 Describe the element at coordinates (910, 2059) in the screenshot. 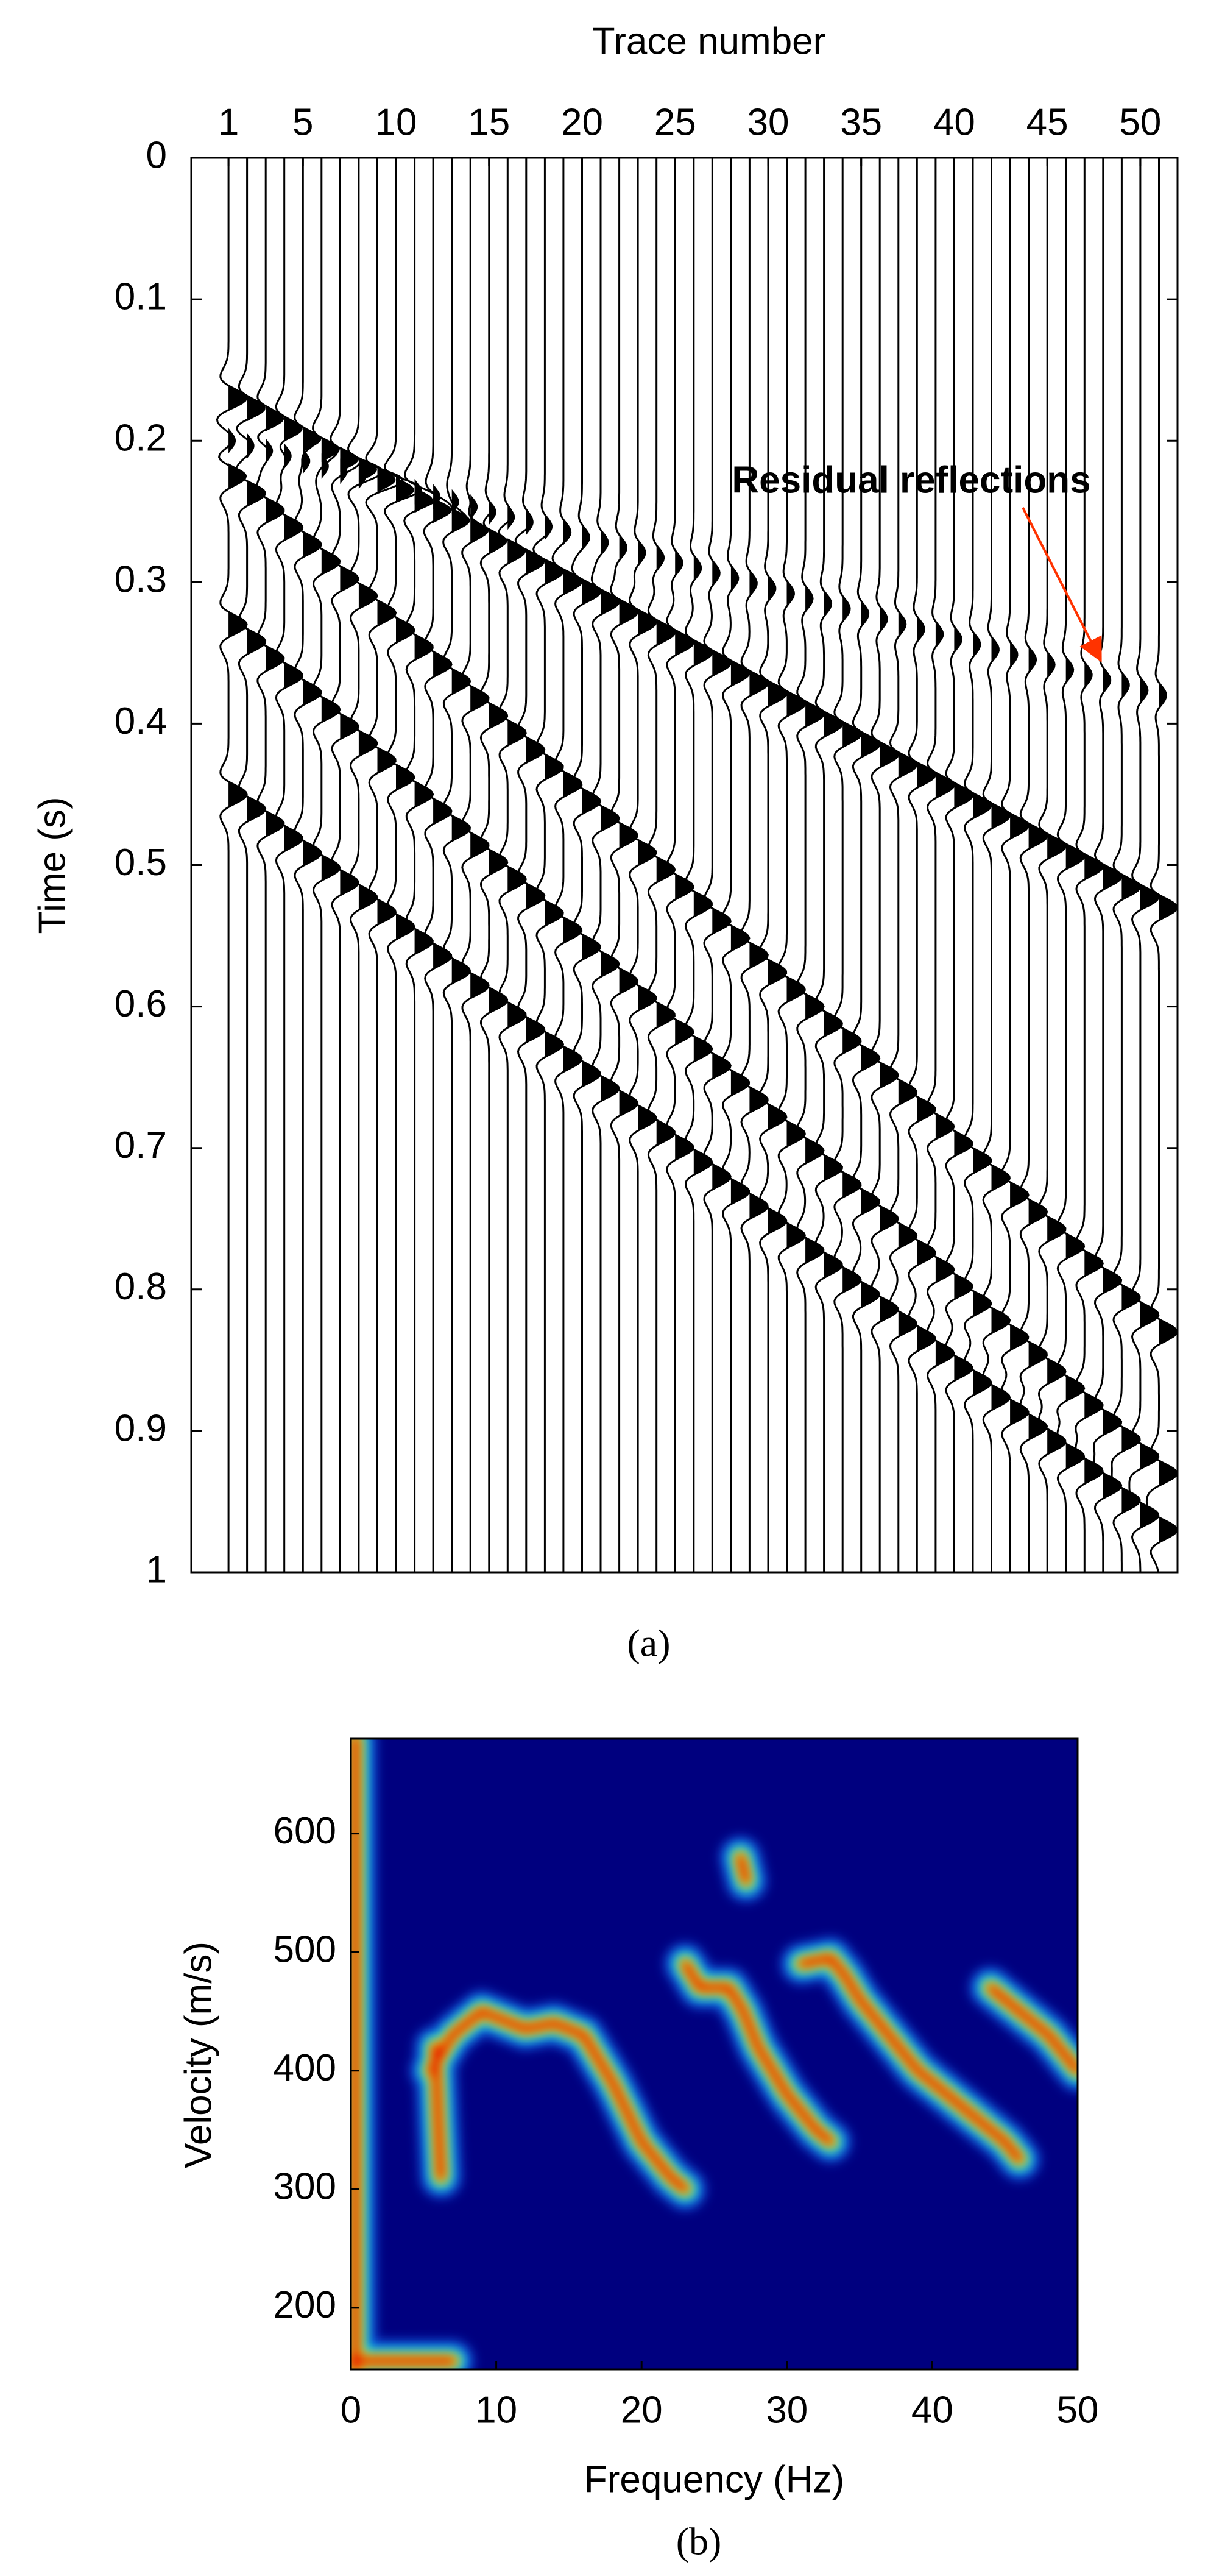

I see `ridge` at that location.